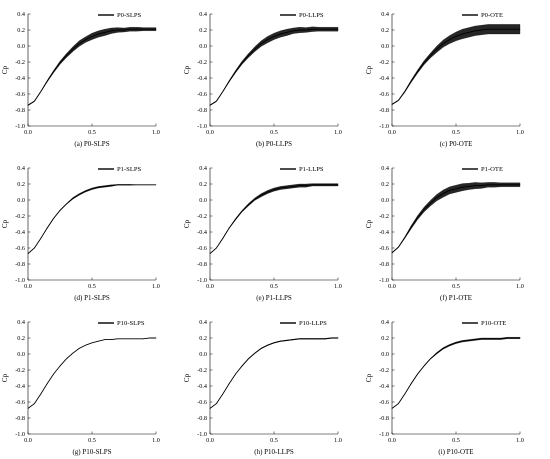 The width and height of the screenshot is (550, 459). What do you see at coordinates (274, 298) in the screenshot?
I see `panel-caption: (e) P1-LLPS` at bounding box center [274, 298].